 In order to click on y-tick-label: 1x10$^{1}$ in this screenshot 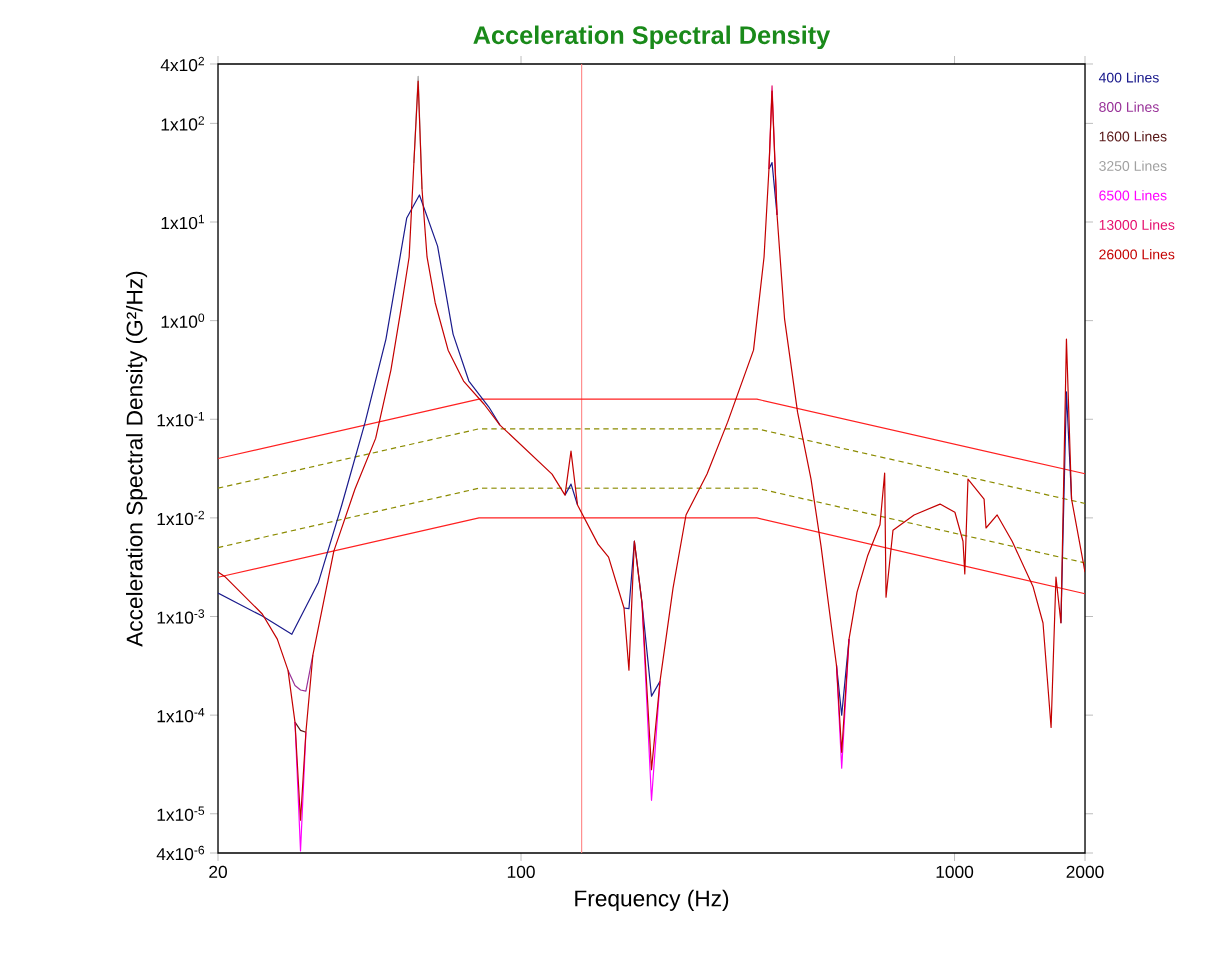, I will do `click(183, 222)`.